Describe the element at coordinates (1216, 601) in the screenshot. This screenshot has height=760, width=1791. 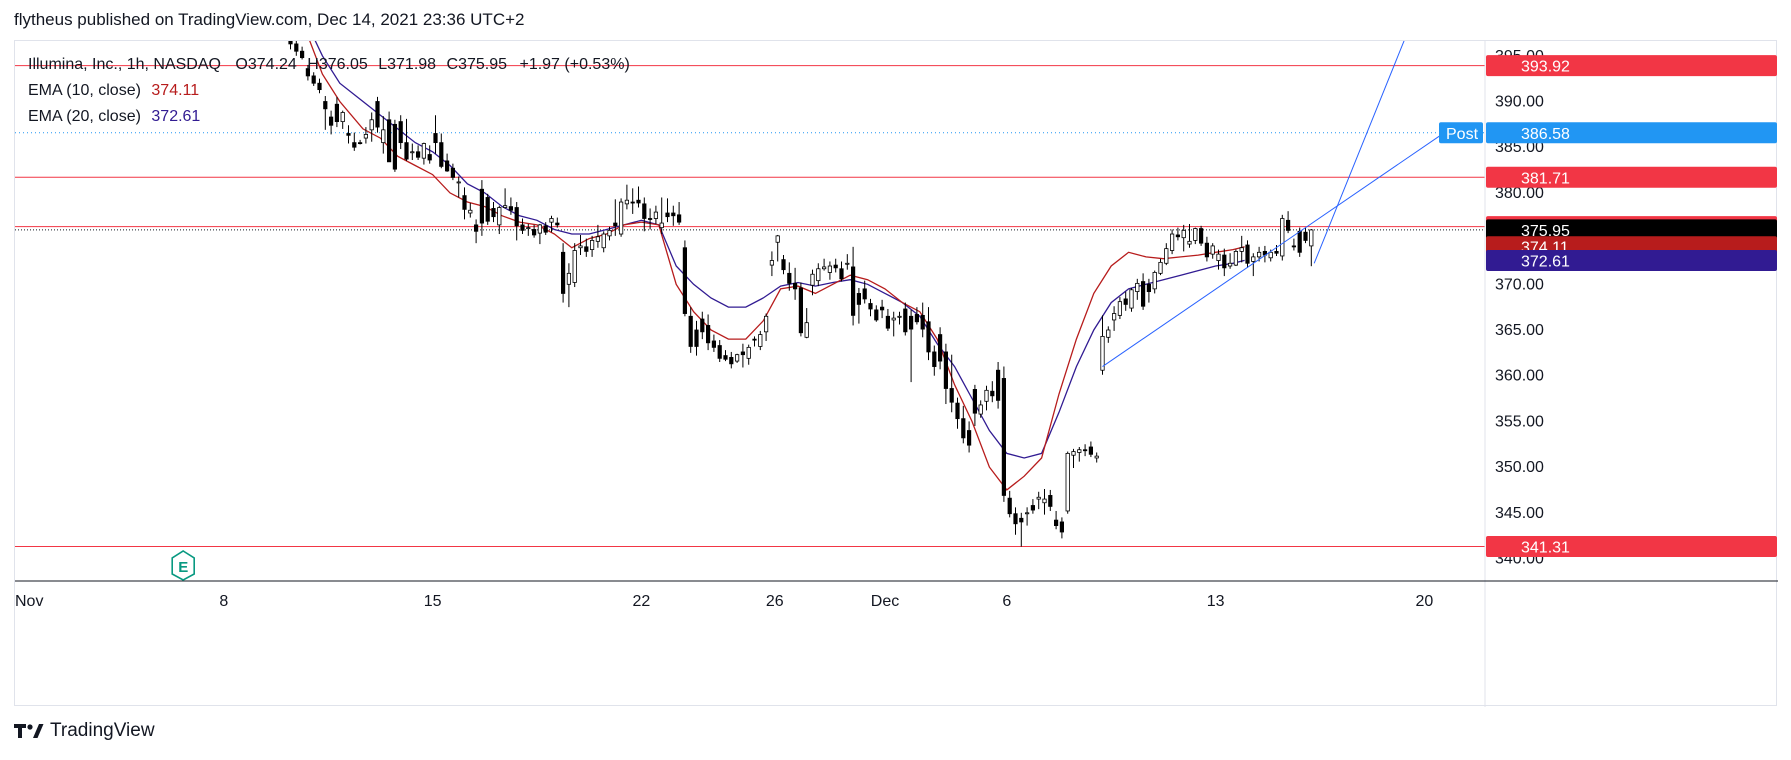
I see `x-tick-label: 13` at that location.